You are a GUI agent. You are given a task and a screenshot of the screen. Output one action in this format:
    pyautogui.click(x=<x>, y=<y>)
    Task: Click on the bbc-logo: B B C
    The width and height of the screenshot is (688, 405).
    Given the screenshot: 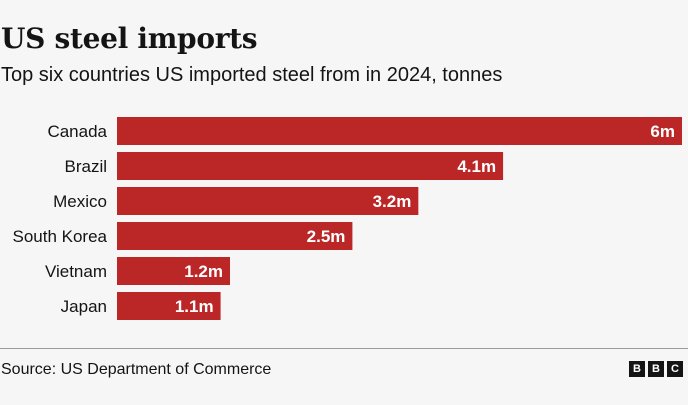 What is the action you would take?
    pyautogui.click(x=656, y=369)
    